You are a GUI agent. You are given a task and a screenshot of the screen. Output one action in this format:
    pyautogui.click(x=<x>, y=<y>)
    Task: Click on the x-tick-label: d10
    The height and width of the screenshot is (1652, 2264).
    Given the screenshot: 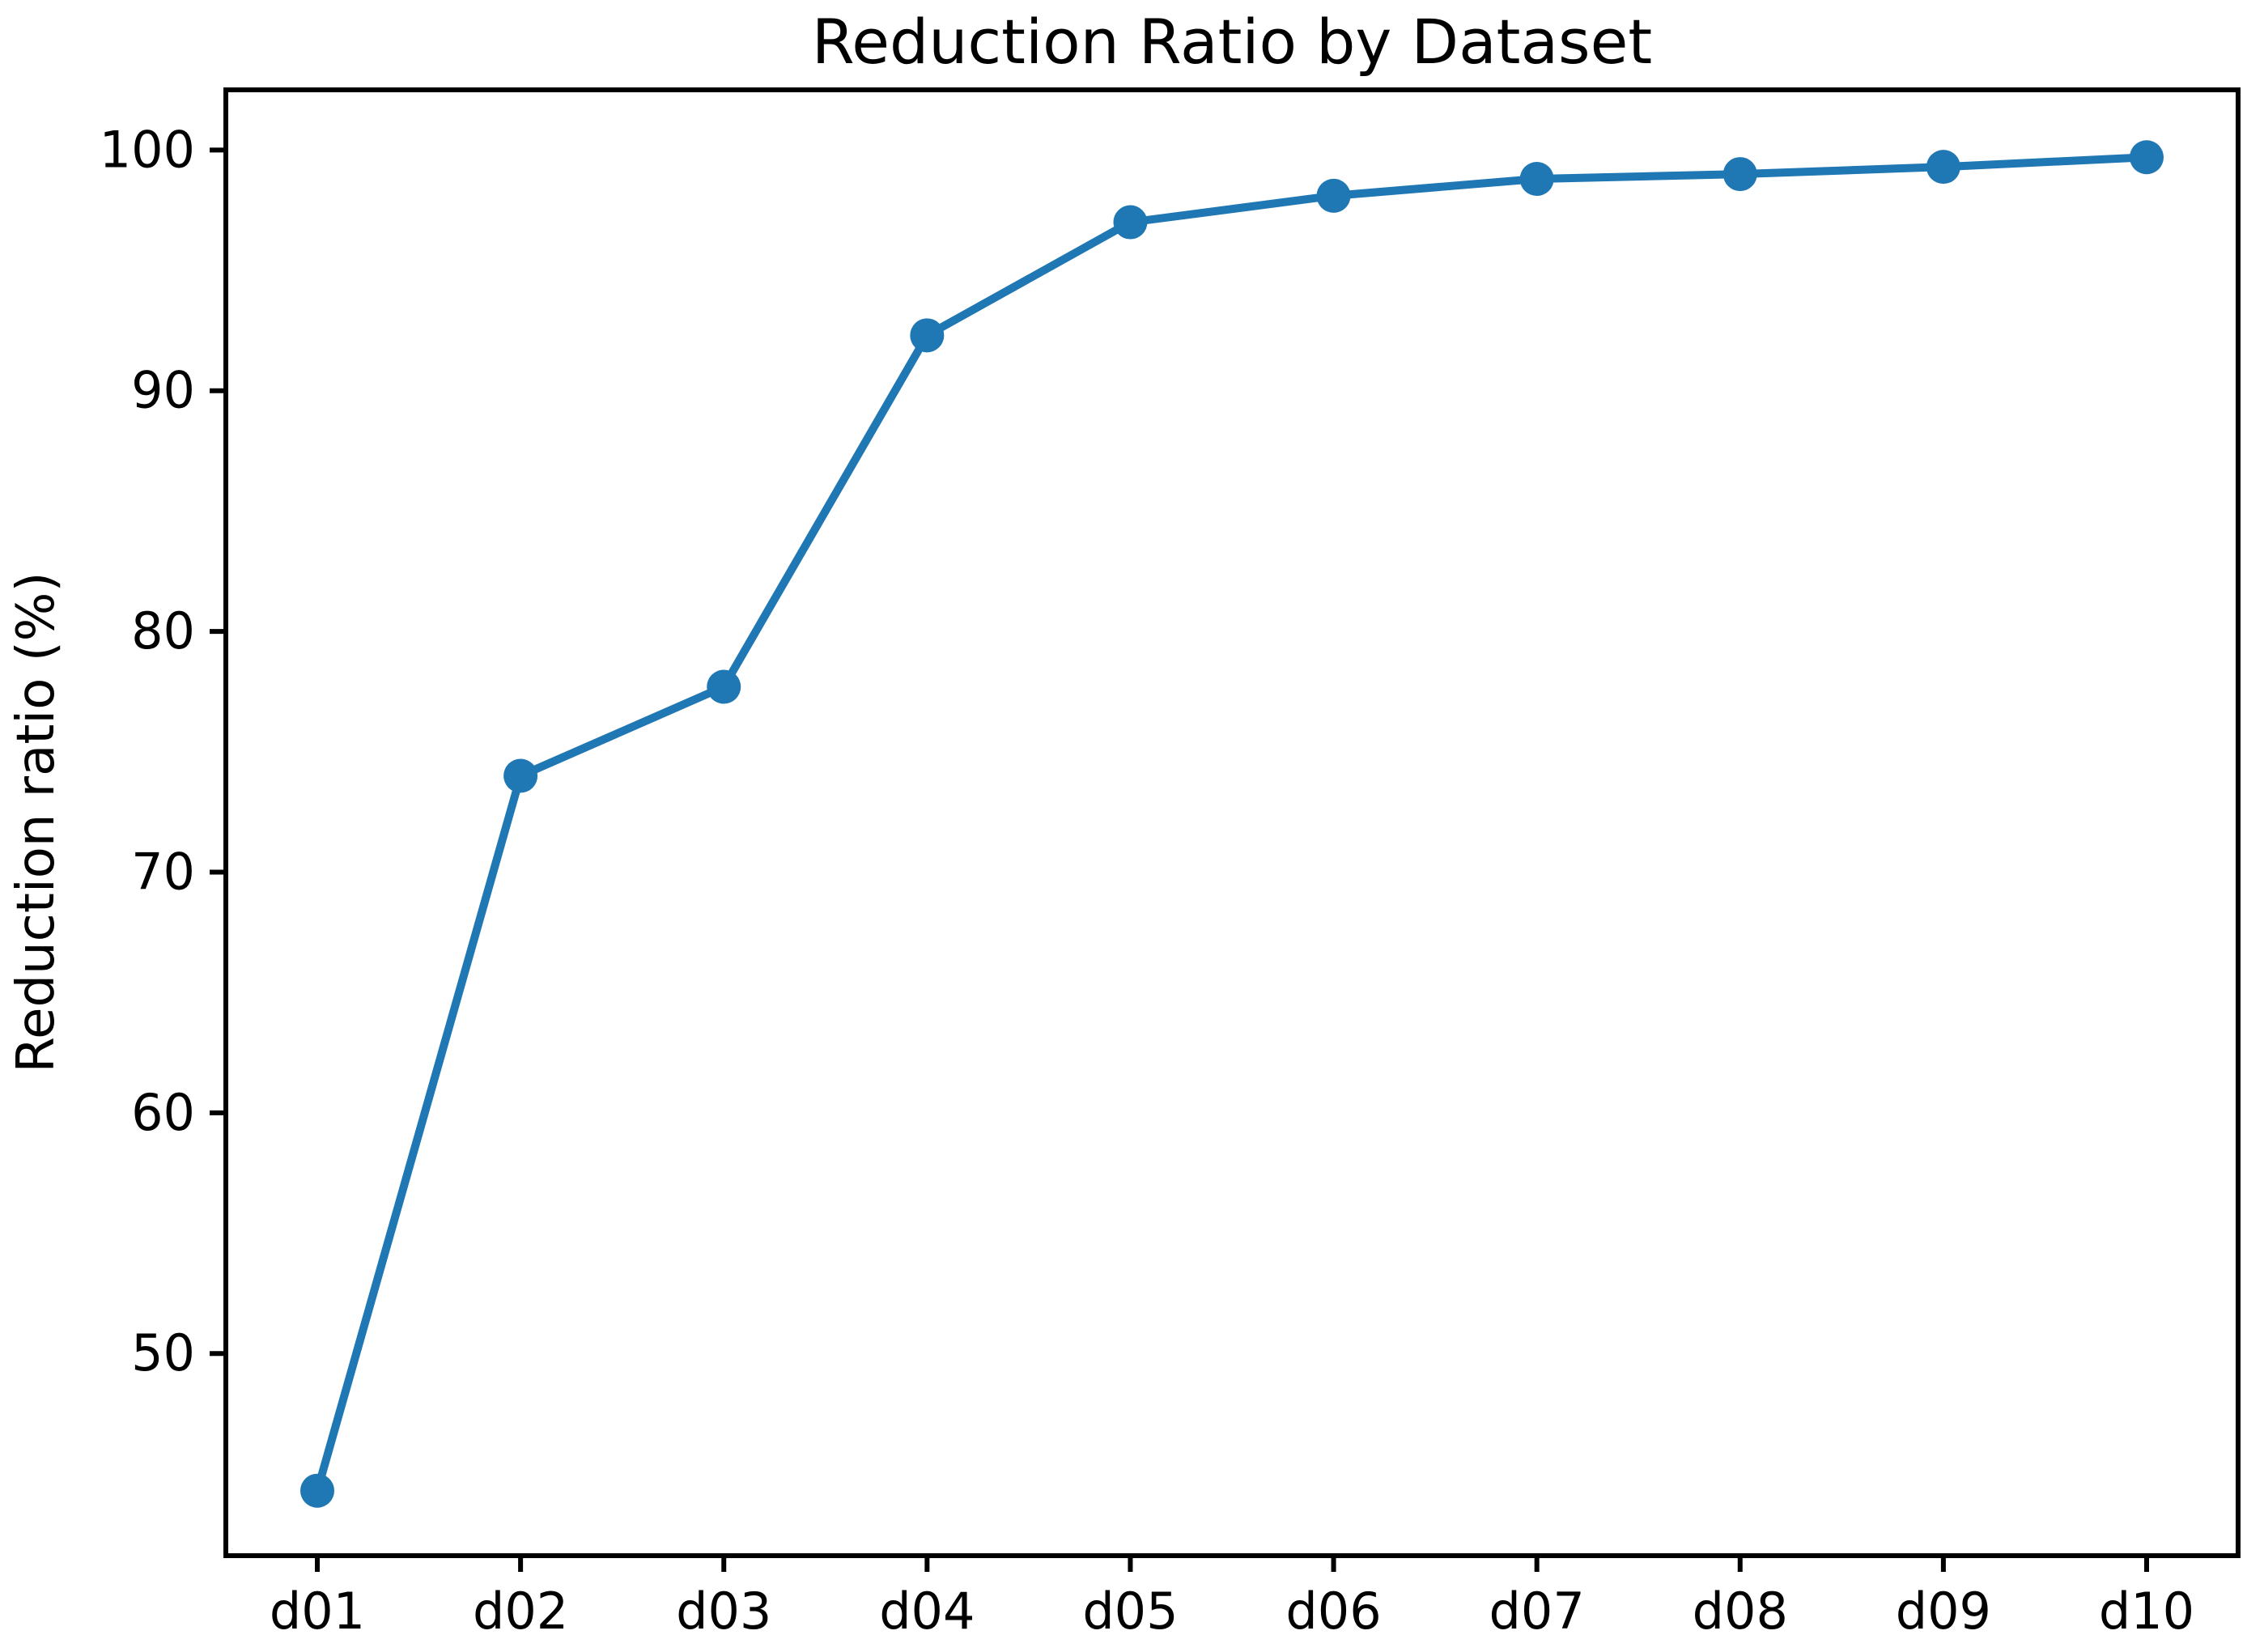 What is the action you would take?
    pyautogui.click(x=2146, y=1611)
    